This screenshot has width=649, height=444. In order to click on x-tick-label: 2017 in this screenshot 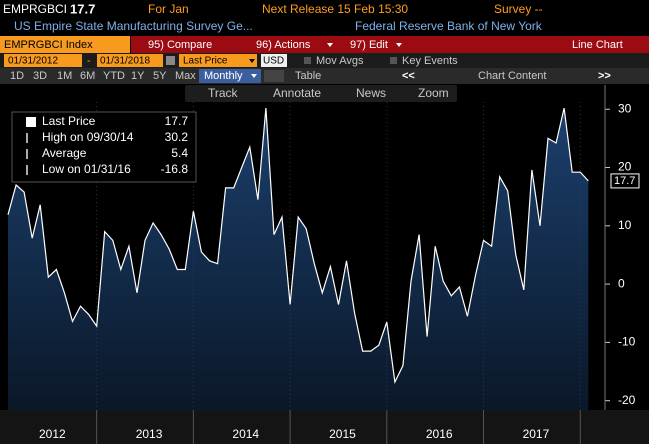, I will do `click(536, 434)`.